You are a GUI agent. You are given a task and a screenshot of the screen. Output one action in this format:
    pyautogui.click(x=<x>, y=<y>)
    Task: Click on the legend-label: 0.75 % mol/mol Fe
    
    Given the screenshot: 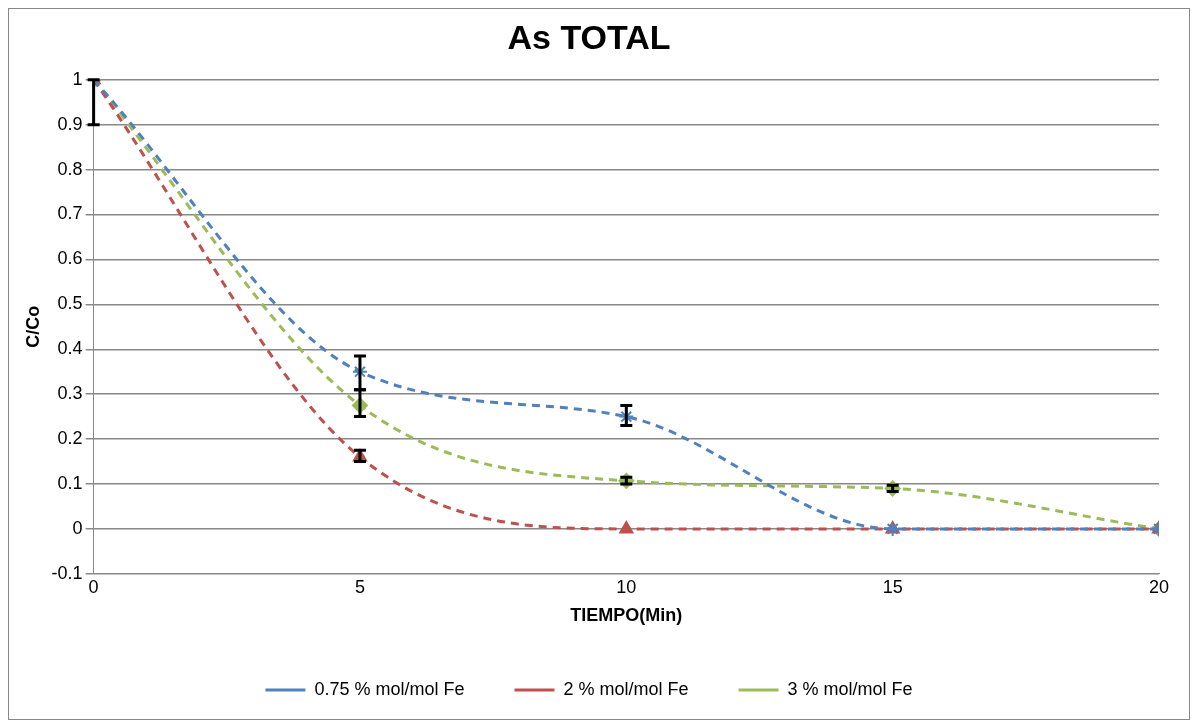 What is the action you would take?
    pyautogui.click(x=389, y=688)
    